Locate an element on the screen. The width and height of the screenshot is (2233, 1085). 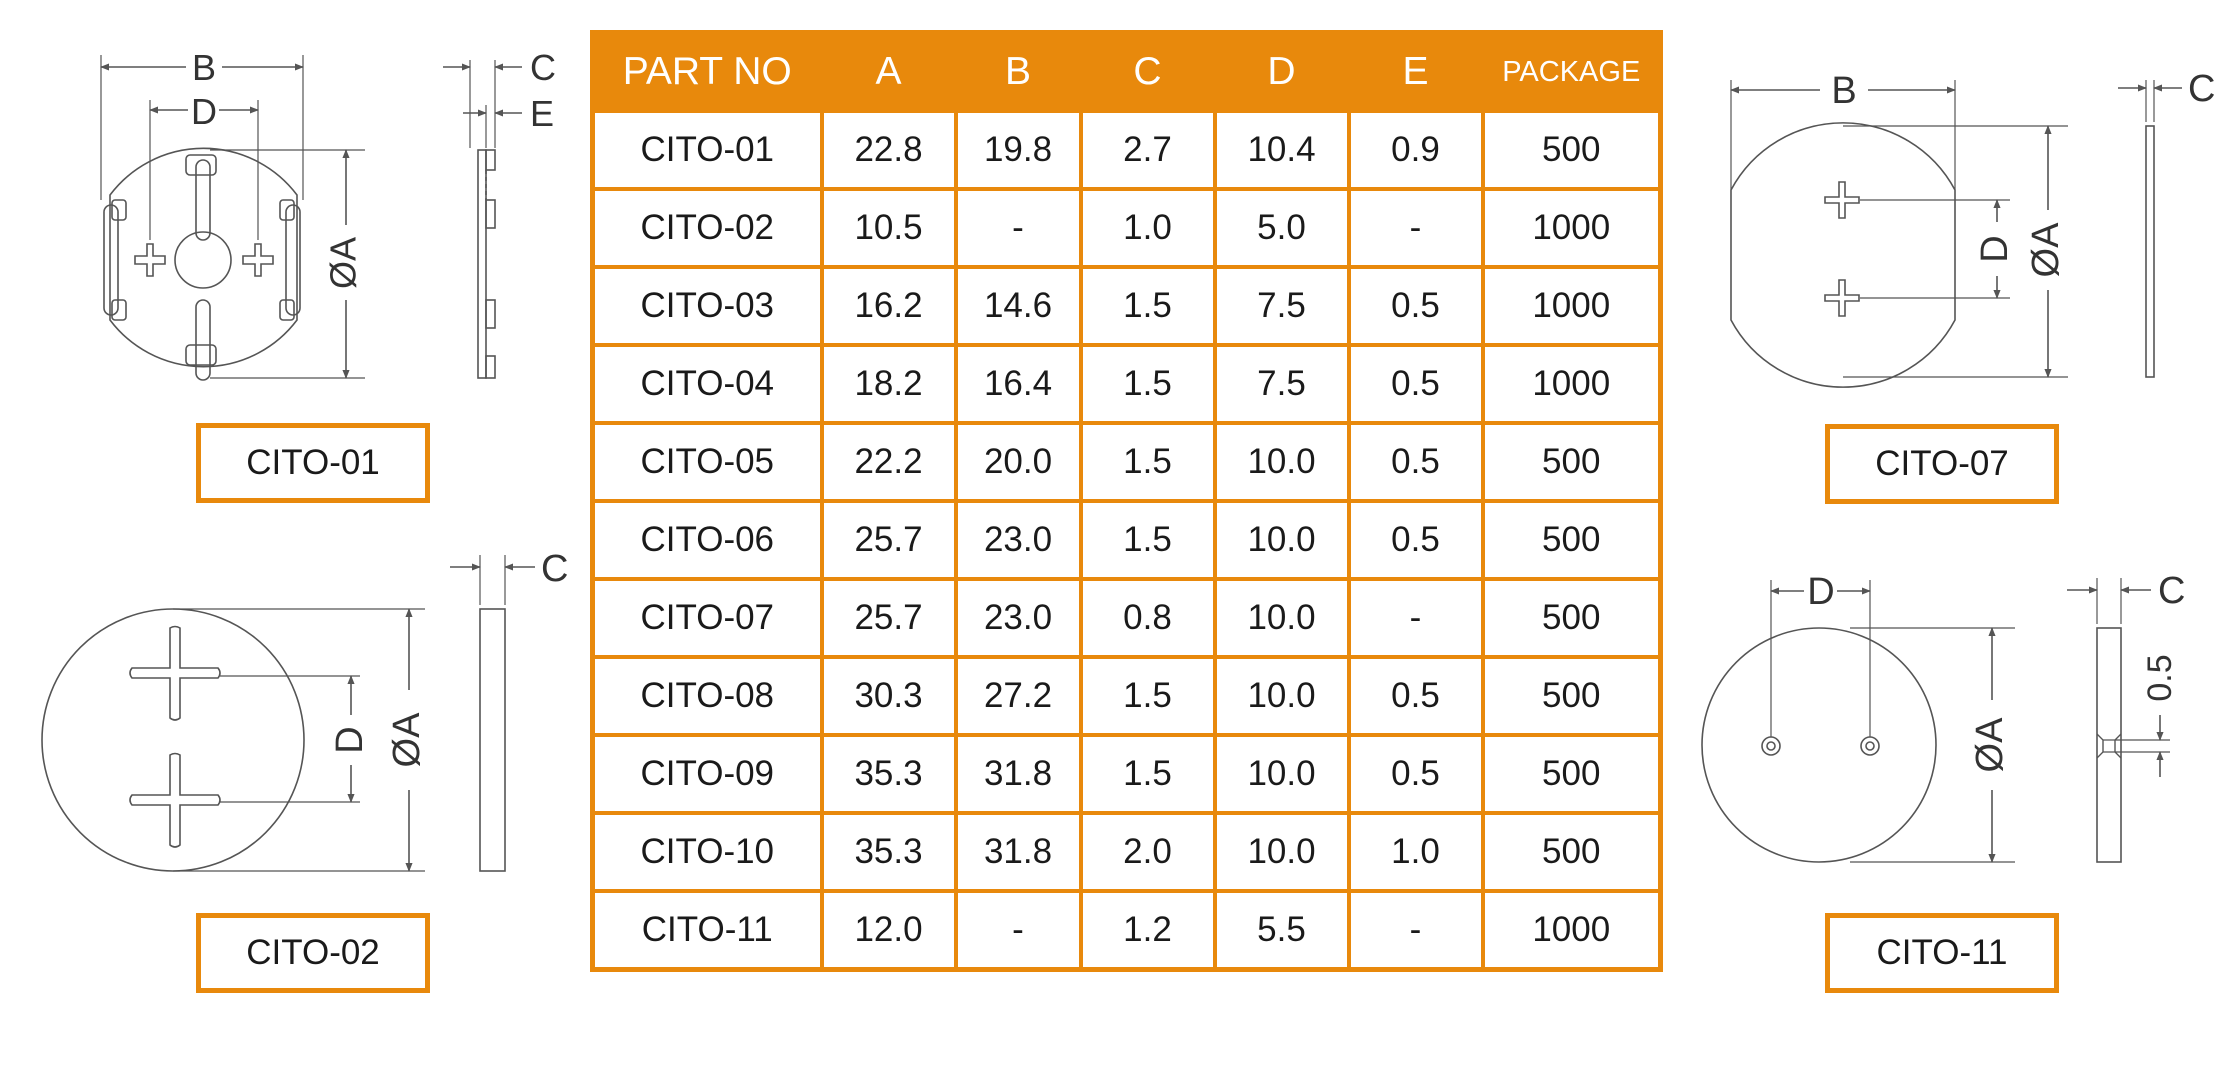
table-row: CITO-07 25.7 23.0 0.8 10.0-500 is located at coordinates (1126, 618).